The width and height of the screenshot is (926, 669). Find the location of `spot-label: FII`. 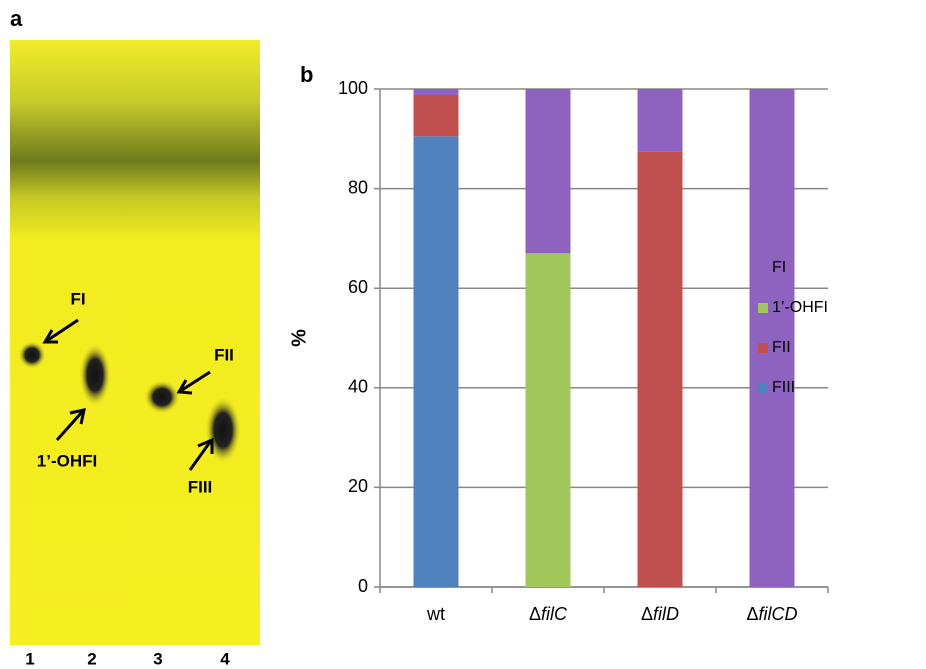

spot-label: FII is located at coordinates (224, 354).